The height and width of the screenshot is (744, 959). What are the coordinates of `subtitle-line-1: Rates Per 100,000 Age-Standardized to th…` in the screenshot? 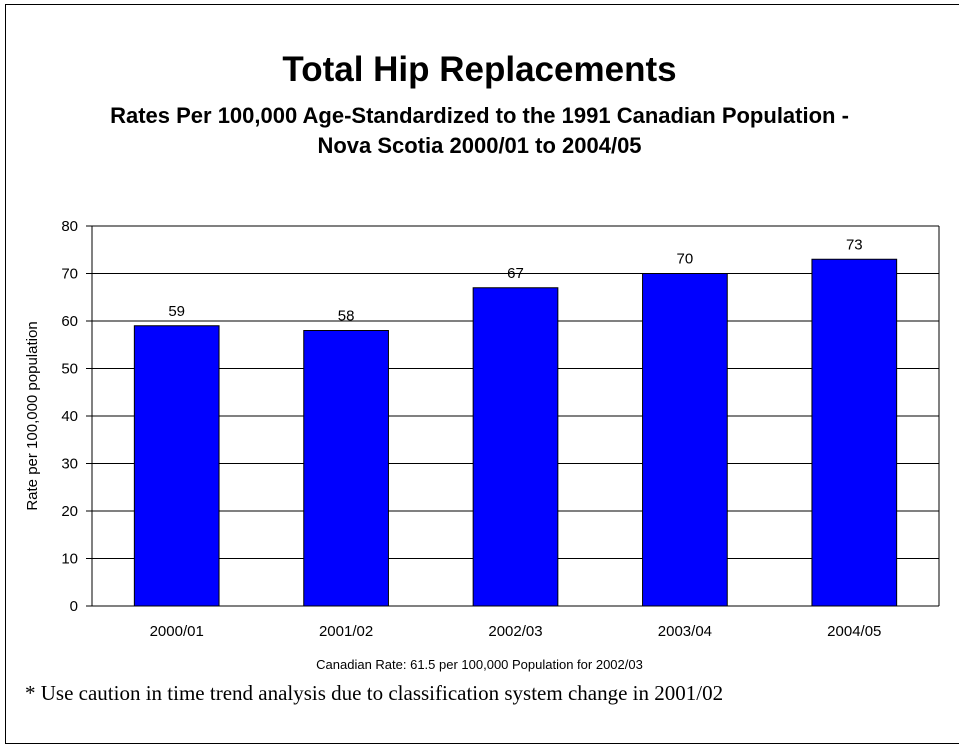 It's located at (479, 115).